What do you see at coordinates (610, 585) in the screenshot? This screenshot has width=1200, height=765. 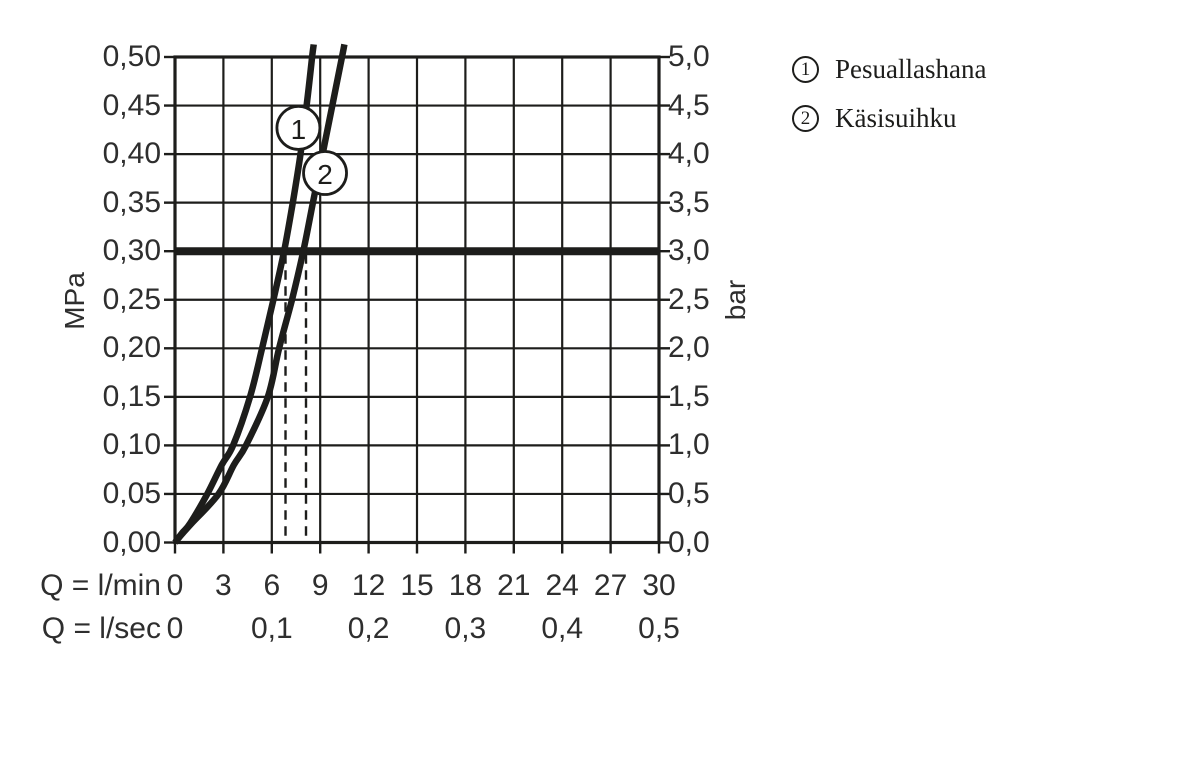 I see `x-lmin-tick-label: 27` at bounding box center [610, 585].